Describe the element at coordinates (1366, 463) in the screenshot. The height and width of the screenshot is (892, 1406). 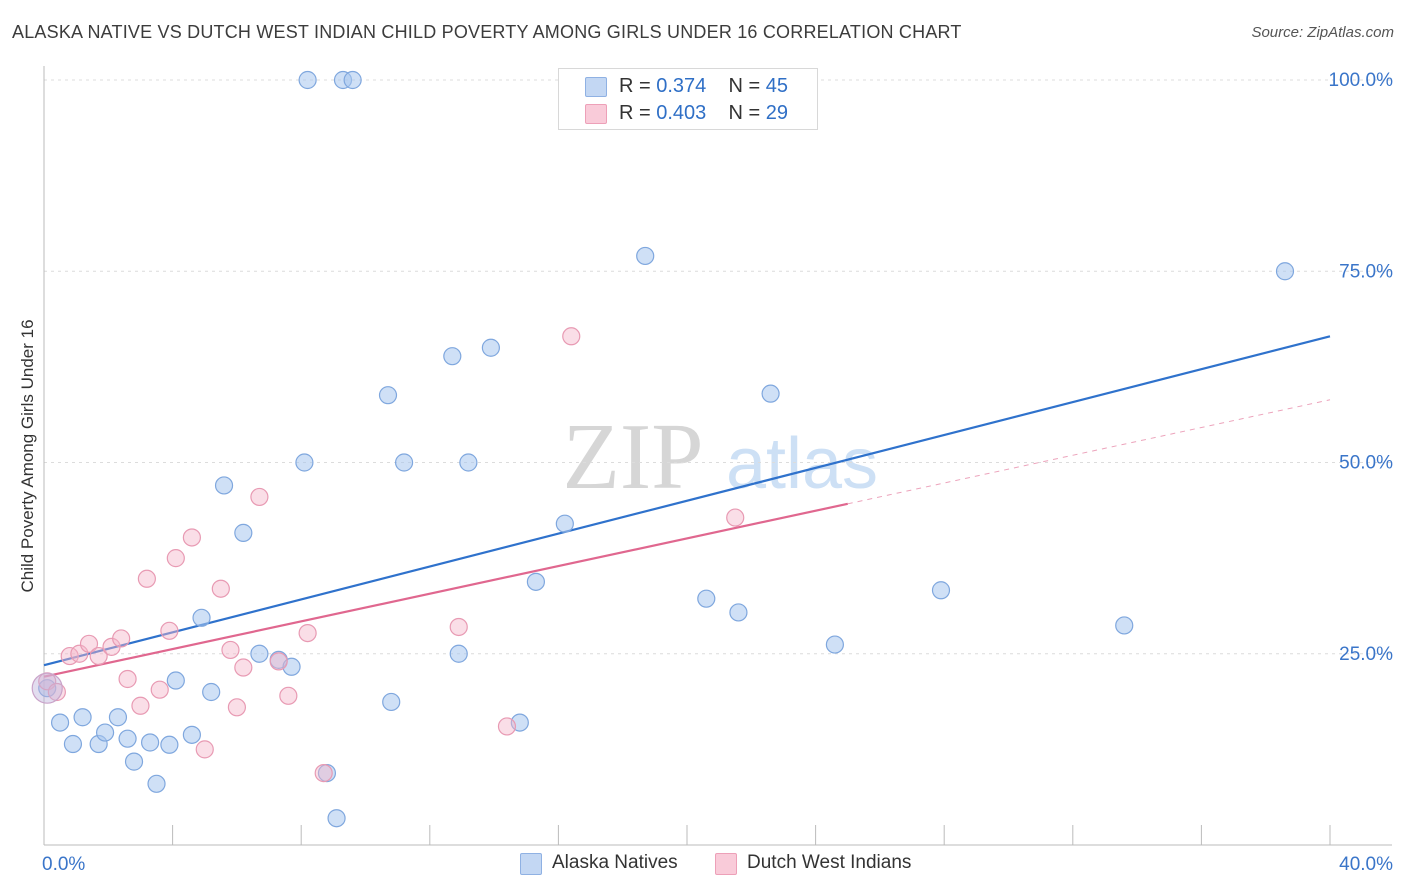
I see `y-tick-label: 50.0%` at that location.